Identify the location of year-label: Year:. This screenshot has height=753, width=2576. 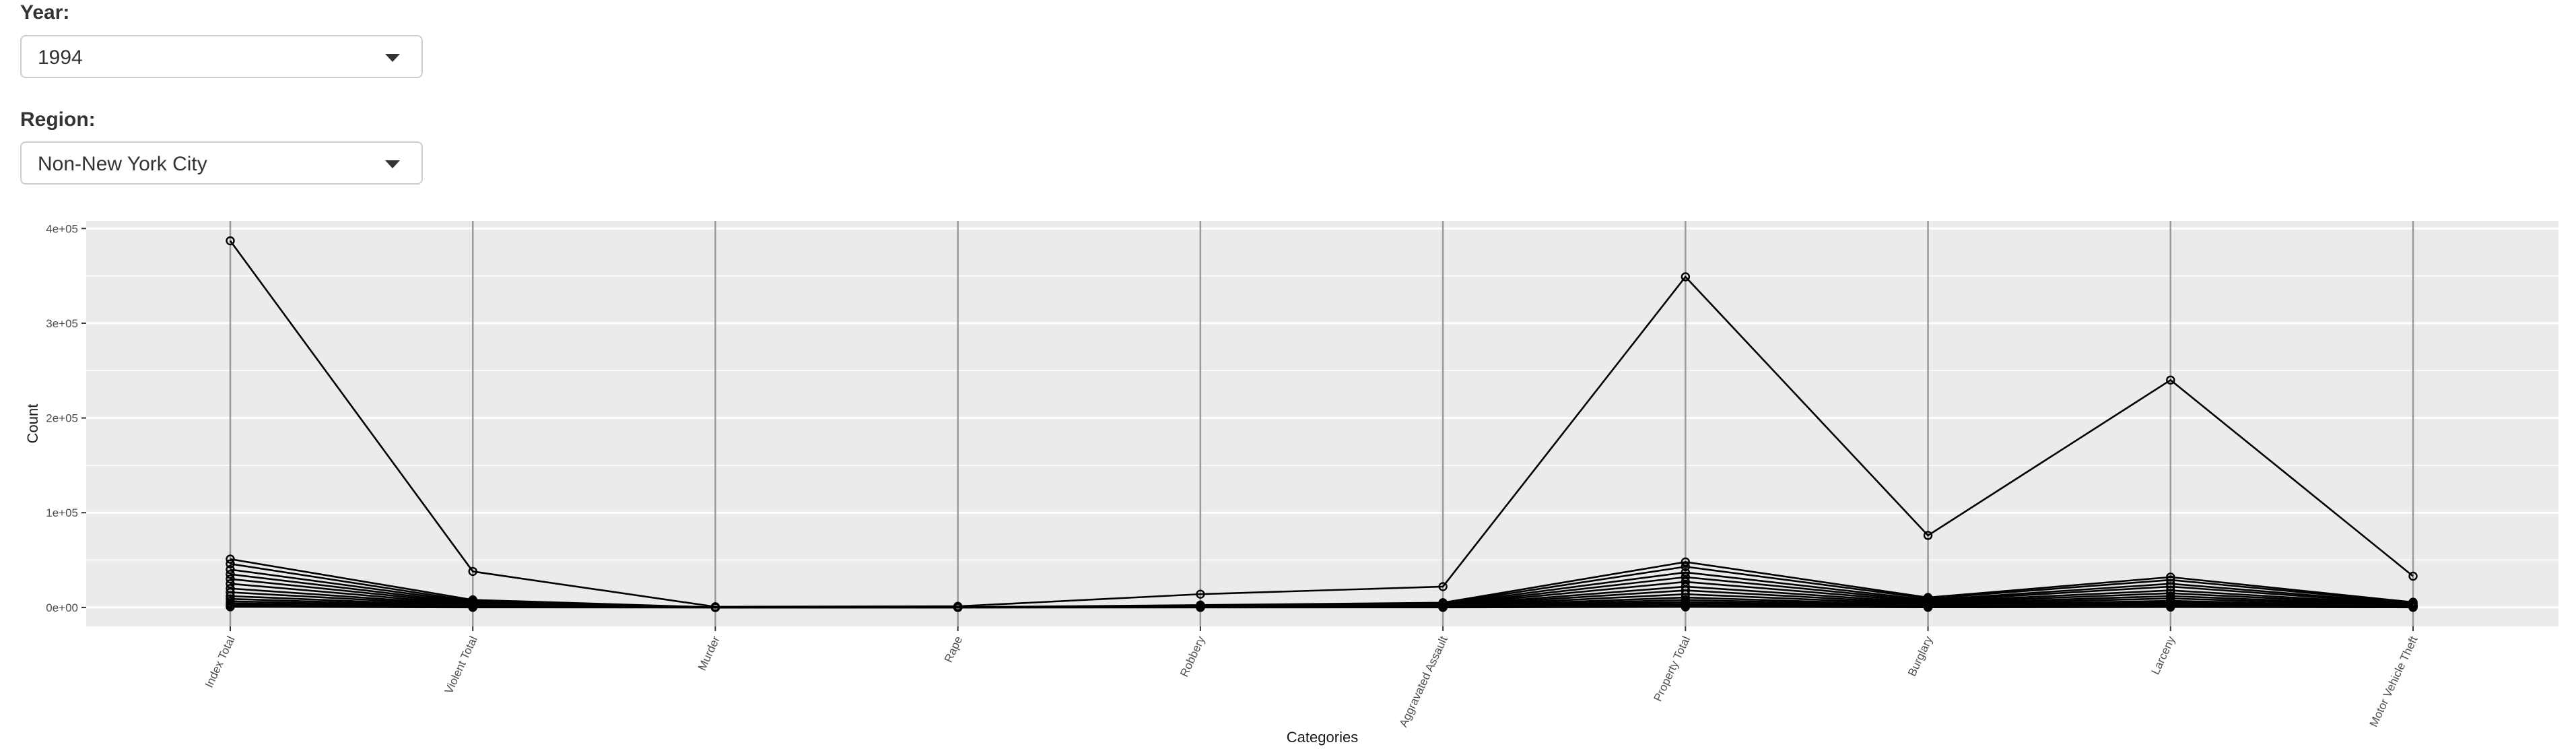
(45, 12).